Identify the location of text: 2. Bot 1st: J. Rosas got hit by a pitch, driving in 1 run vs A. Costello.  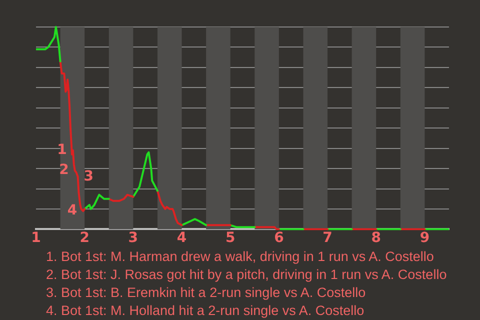
(247, 275).